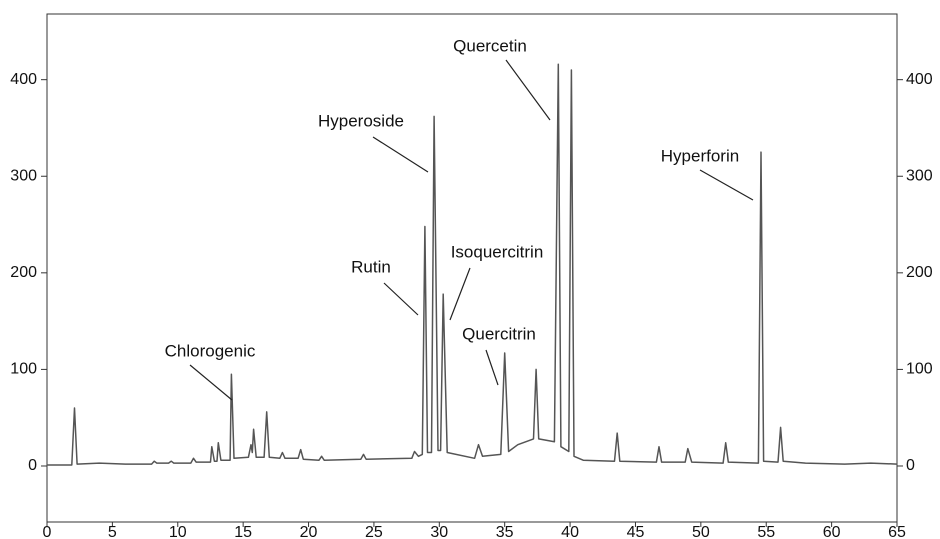  What do you see at coordinates (309, 531) in the screenshot?
I see `x-tick-label: 20` at bounding box center [309, 531].